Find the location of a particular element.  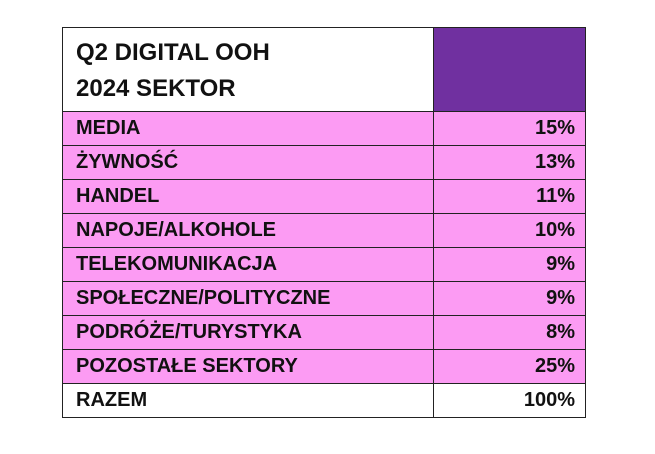

sector-name: SPOŁECZNE/POLITYCZNE is located at coordinates (248, 298).